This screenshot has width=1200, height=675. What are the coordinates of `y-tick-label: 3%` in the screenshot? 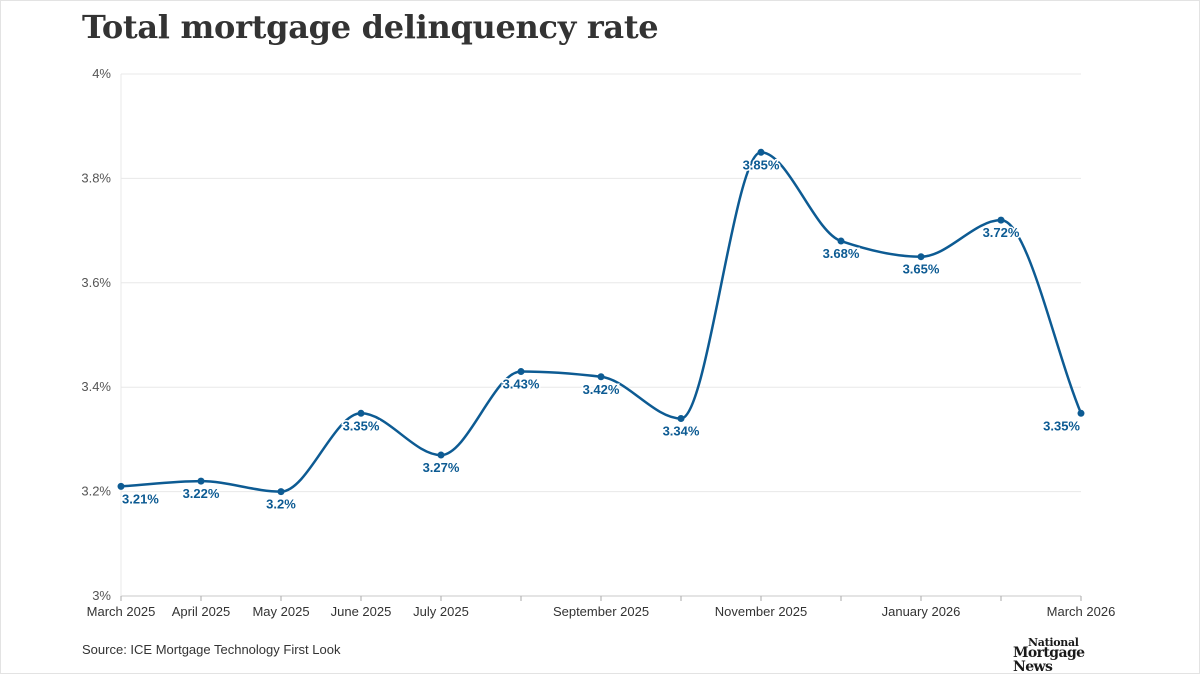 It's located at (101, 595).